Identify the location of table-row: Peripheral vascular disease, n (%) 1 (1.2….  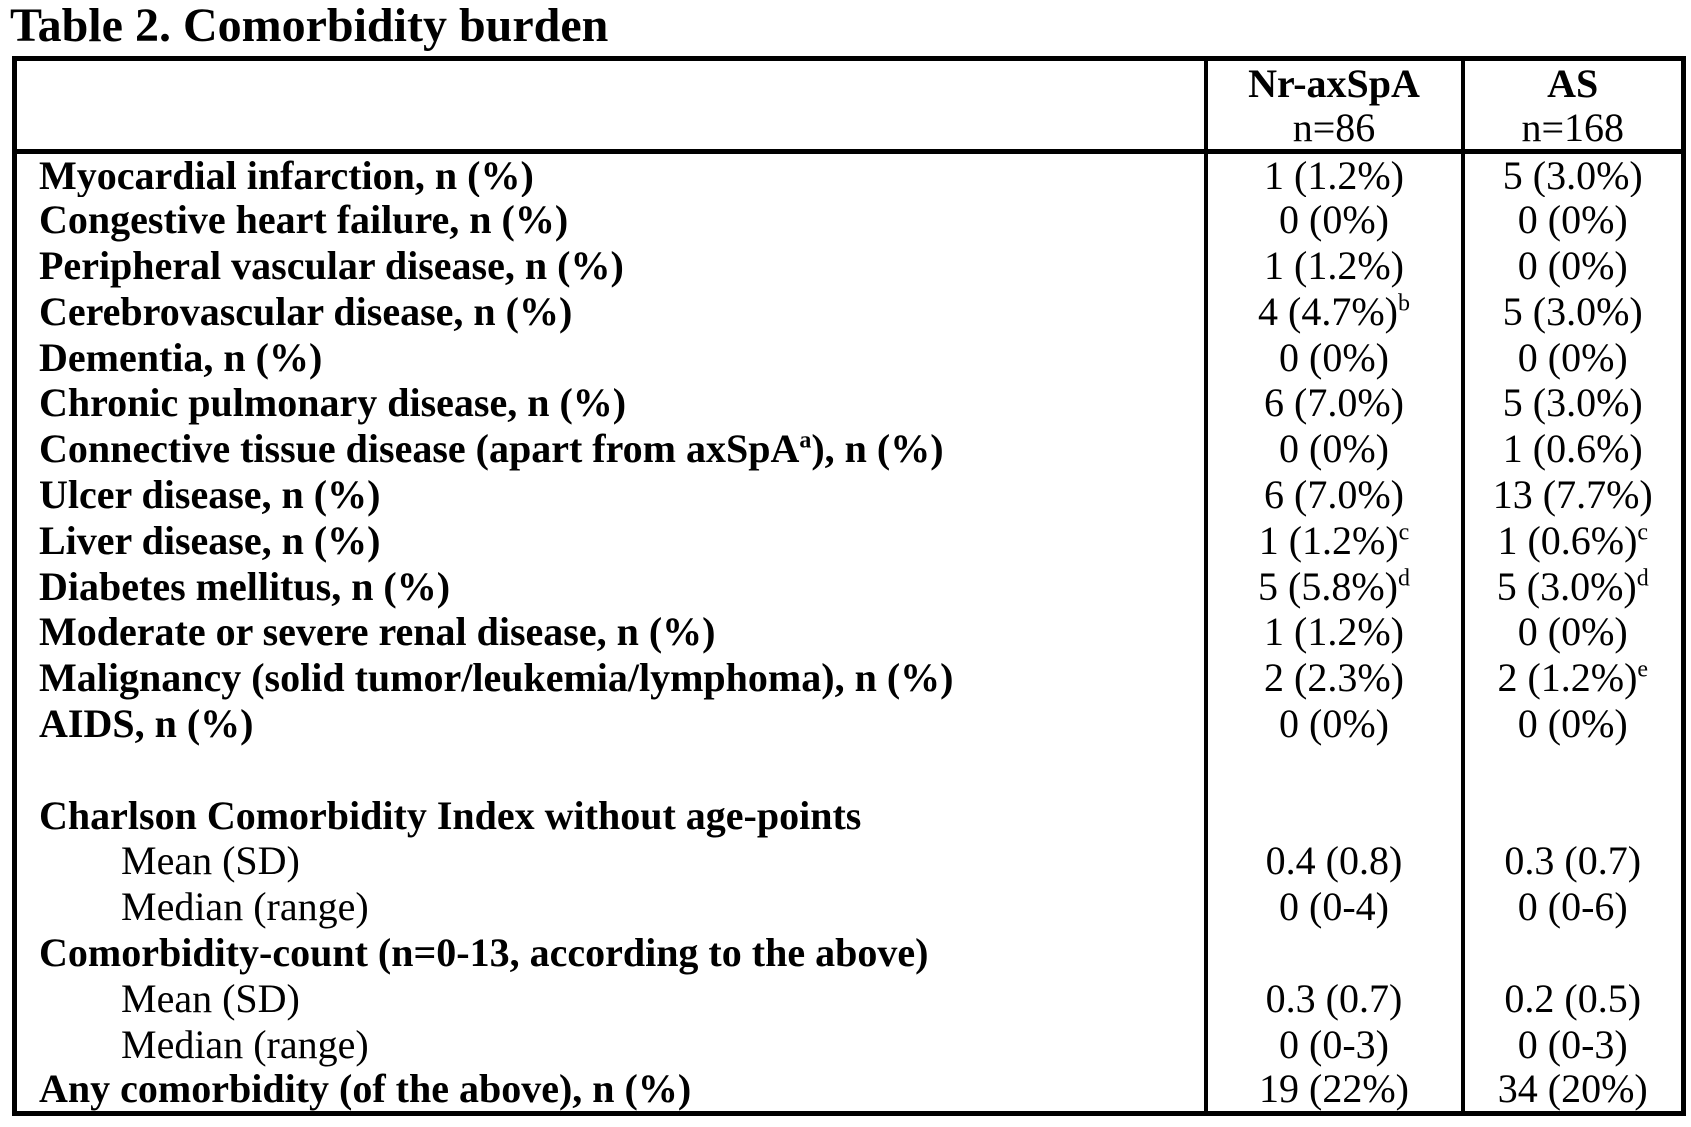
(849, 266).